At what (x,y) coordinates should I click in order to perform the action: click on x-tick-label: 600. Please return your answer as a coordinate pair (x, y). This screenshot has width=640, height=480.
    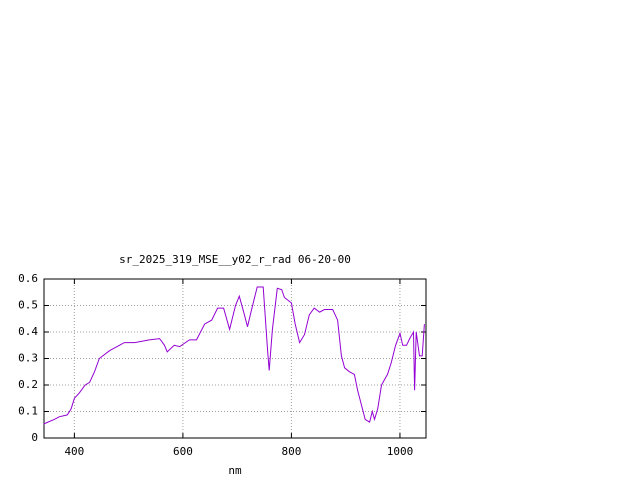
    Looking at the image, I should click on (183, 451).